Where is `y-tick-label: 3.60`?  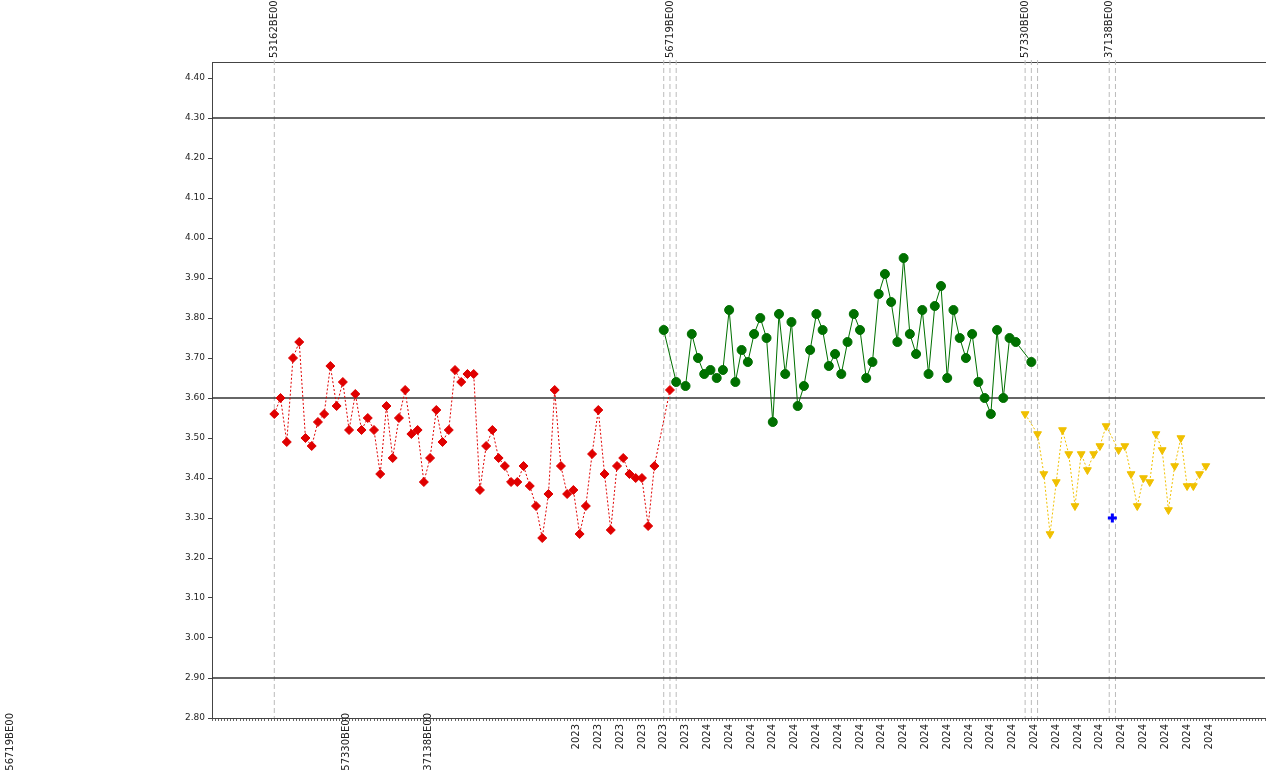
y-tick-label: 3.60 is located at coordinates (195, 397).